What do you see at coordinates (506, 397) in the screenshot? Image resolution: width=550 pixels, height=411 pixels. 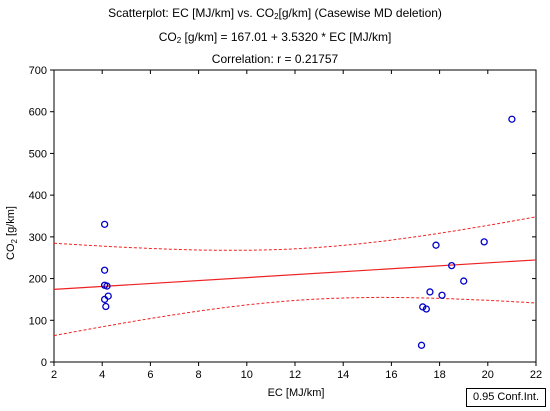 I see `confidence-interval-legend: 0.95 Conf.Int.` at bounding box center [506, 397].